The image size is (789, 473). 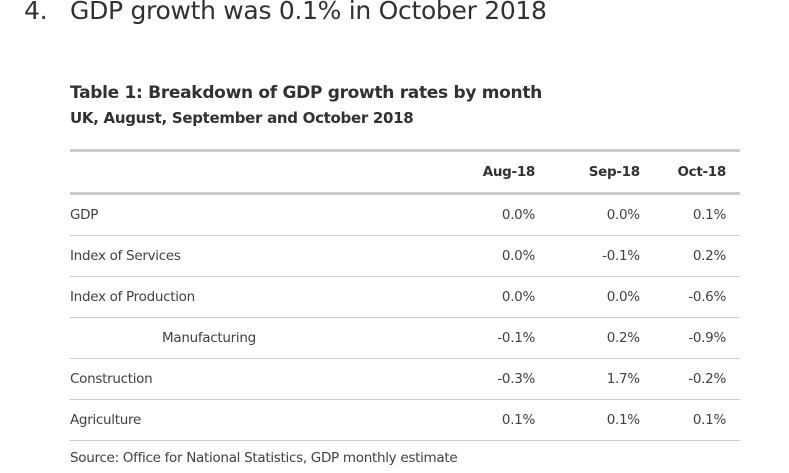 What do you see at coordinates (405, 420) in the screenshot?
I see `table-row: Agriculture 0.1% 0.1% 0.1%` at bounding box center [405, 420].